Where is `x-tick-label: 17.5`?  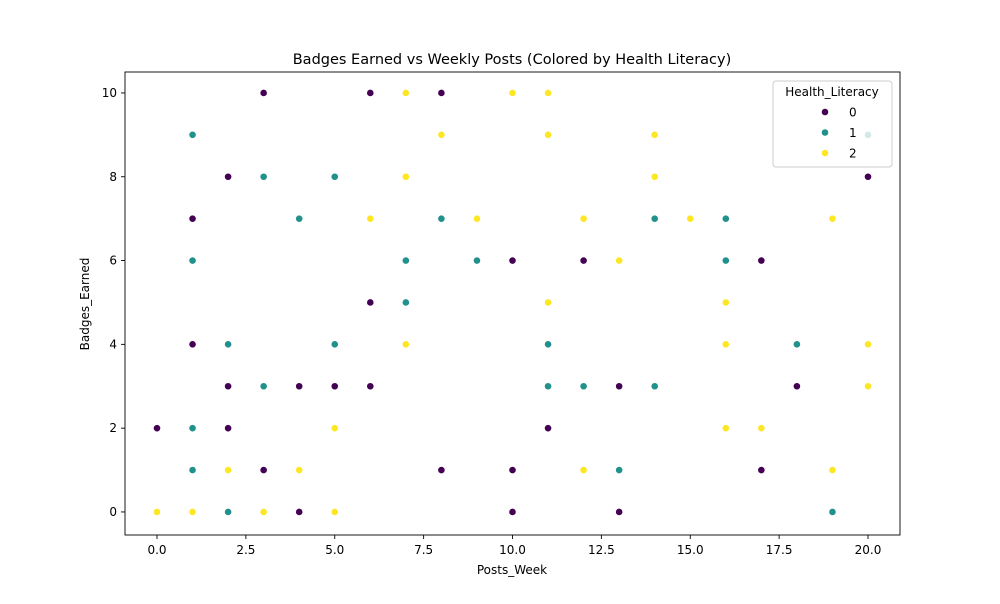
x-tick-label: 17.5 is located at coordinates (779, 550).